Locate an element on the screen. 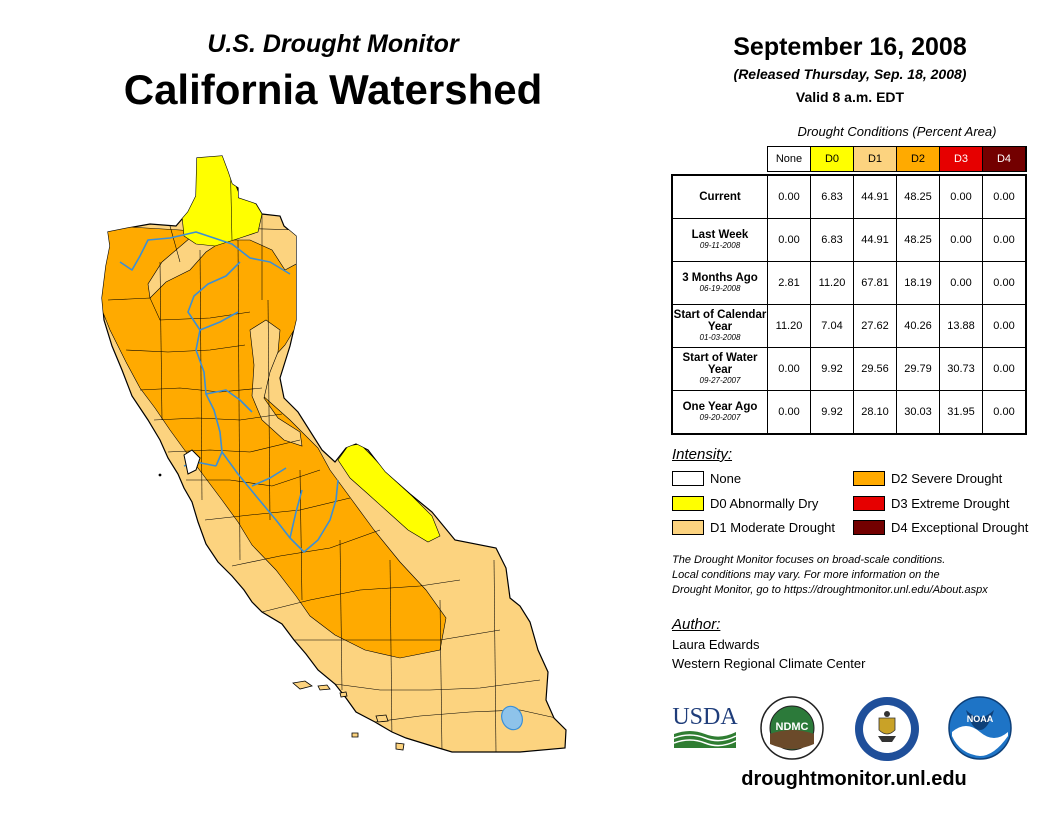  table-caption: Drought Conditions (Percent Area) is located at coordinates (897, 131).